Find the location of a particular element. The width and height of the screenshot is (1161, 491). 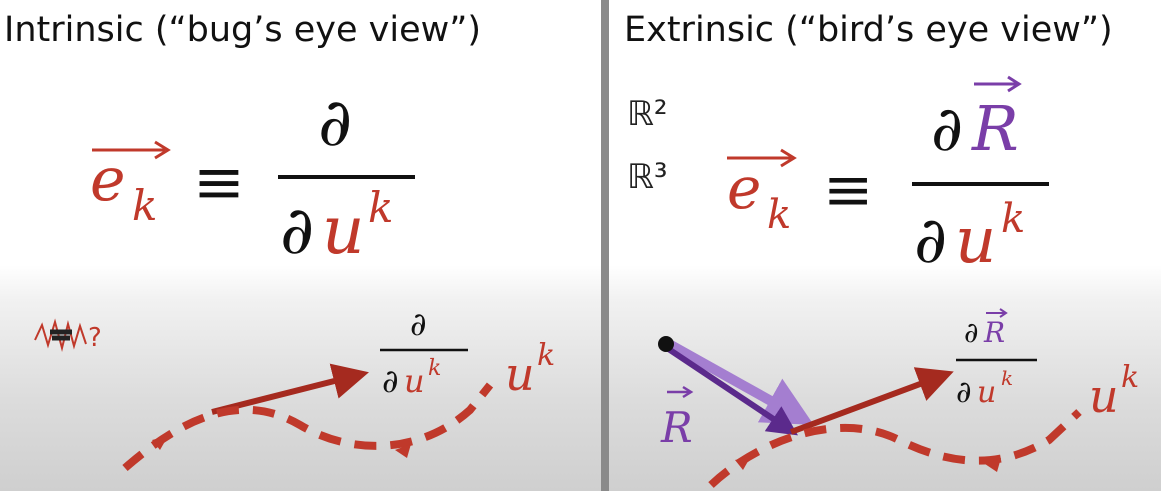

small-vector-head is located at coordinates (1003, 313).